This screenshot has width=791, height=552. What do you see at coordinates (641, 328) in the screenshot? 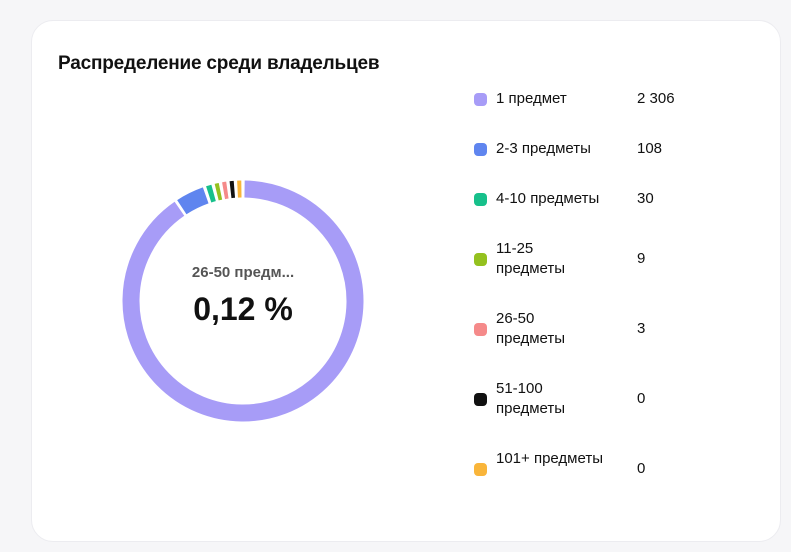
I see `legend-value-26-50: 3` at bounding box center [641, 328].